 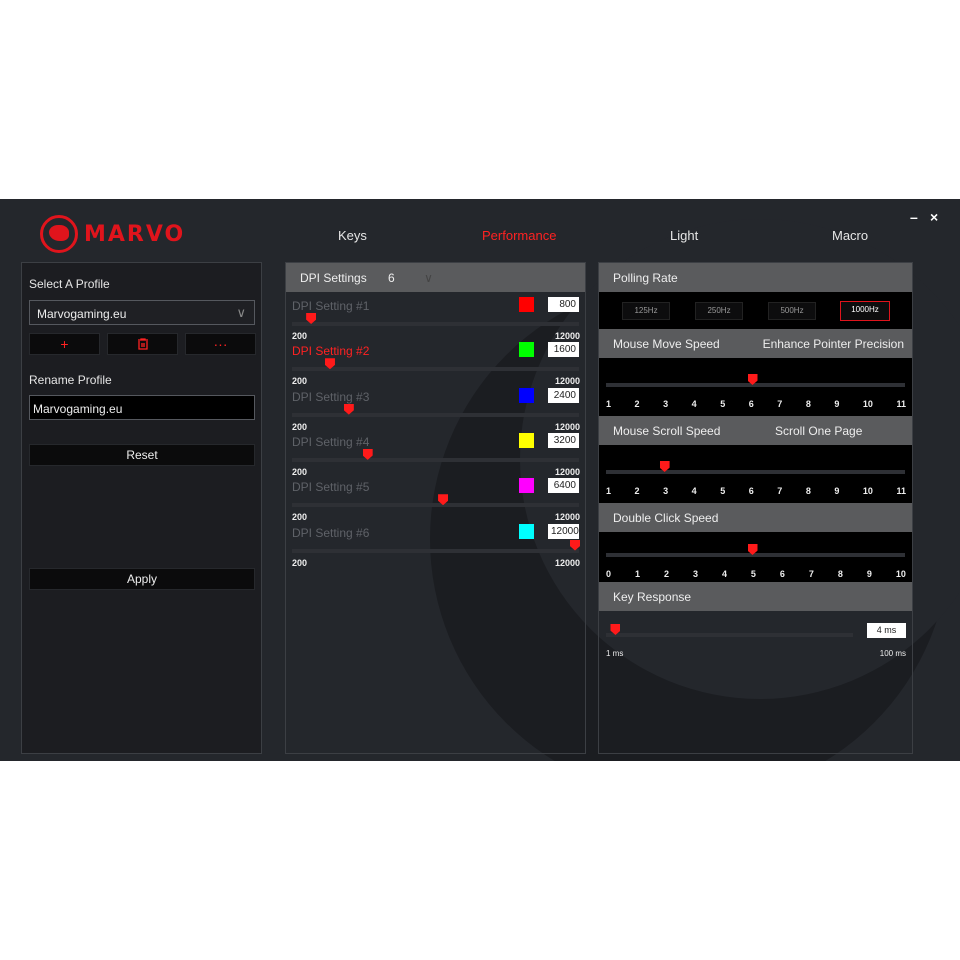 I want to click on key-response-track, so click(x=729, y=635).